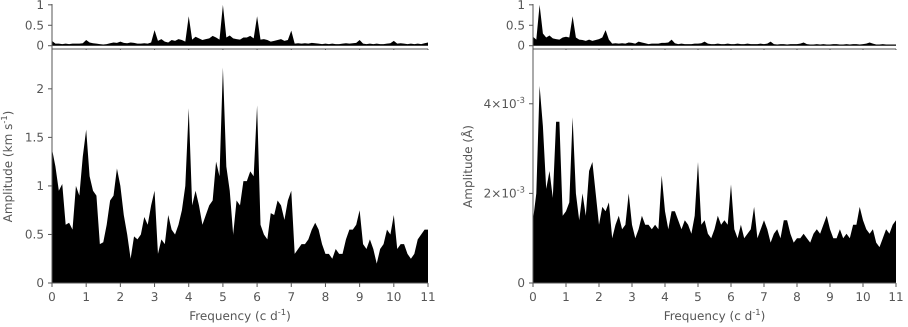 The image size is (908, 327). What do you see at coordinates (467, 166) in the screenshot?
I see `y-axis-title: Amplitude (Å)` at bounding box center [467, 166].